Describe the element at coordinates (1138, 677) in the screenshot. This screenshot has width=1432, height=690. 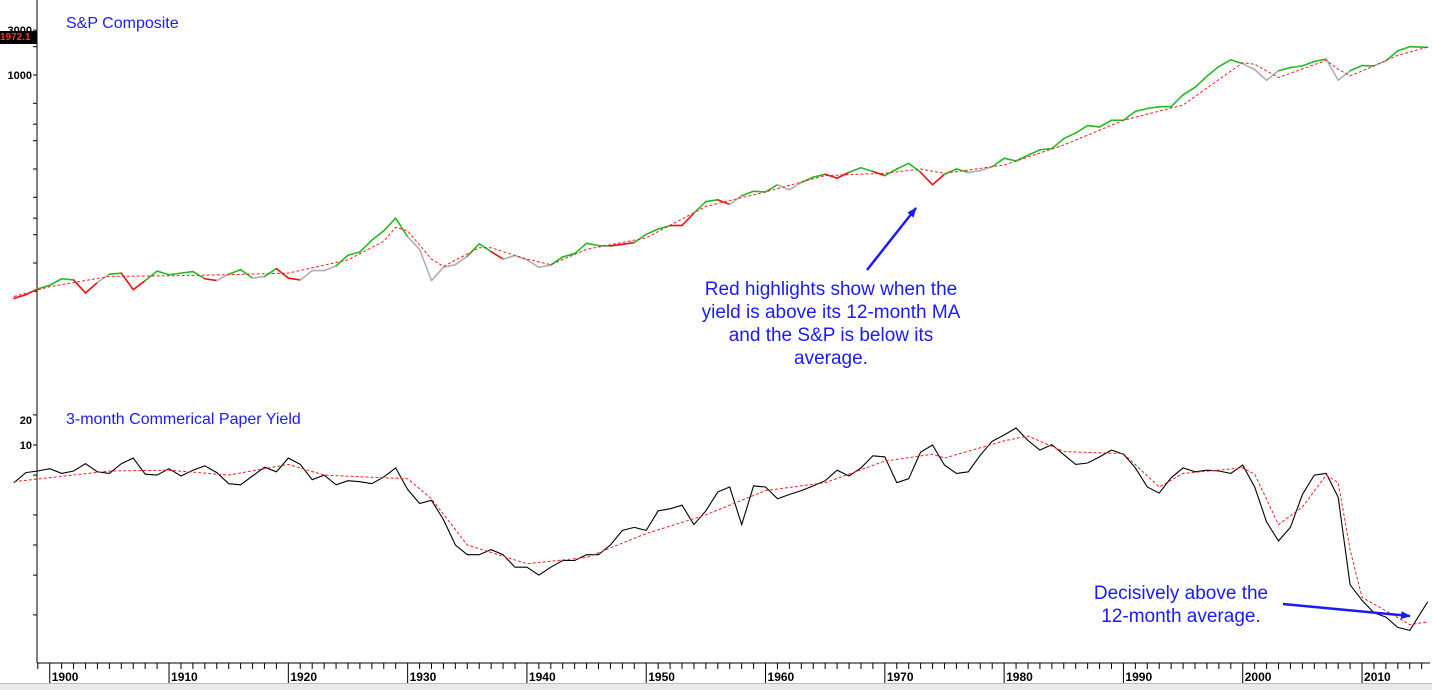
I see `x-tick-label: 1990` at that location.